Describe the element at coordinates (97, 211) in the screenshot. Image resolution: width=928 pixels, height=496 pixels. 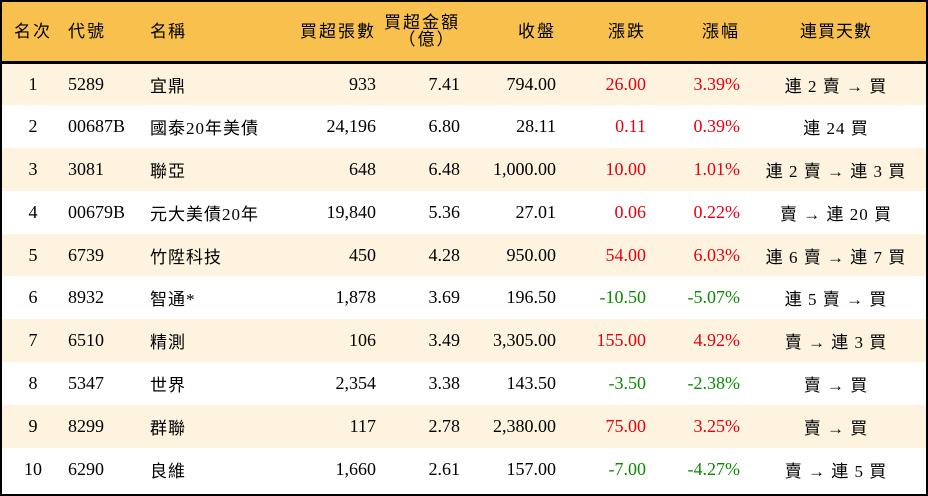
I see `cell-code: 00679B` at that location.